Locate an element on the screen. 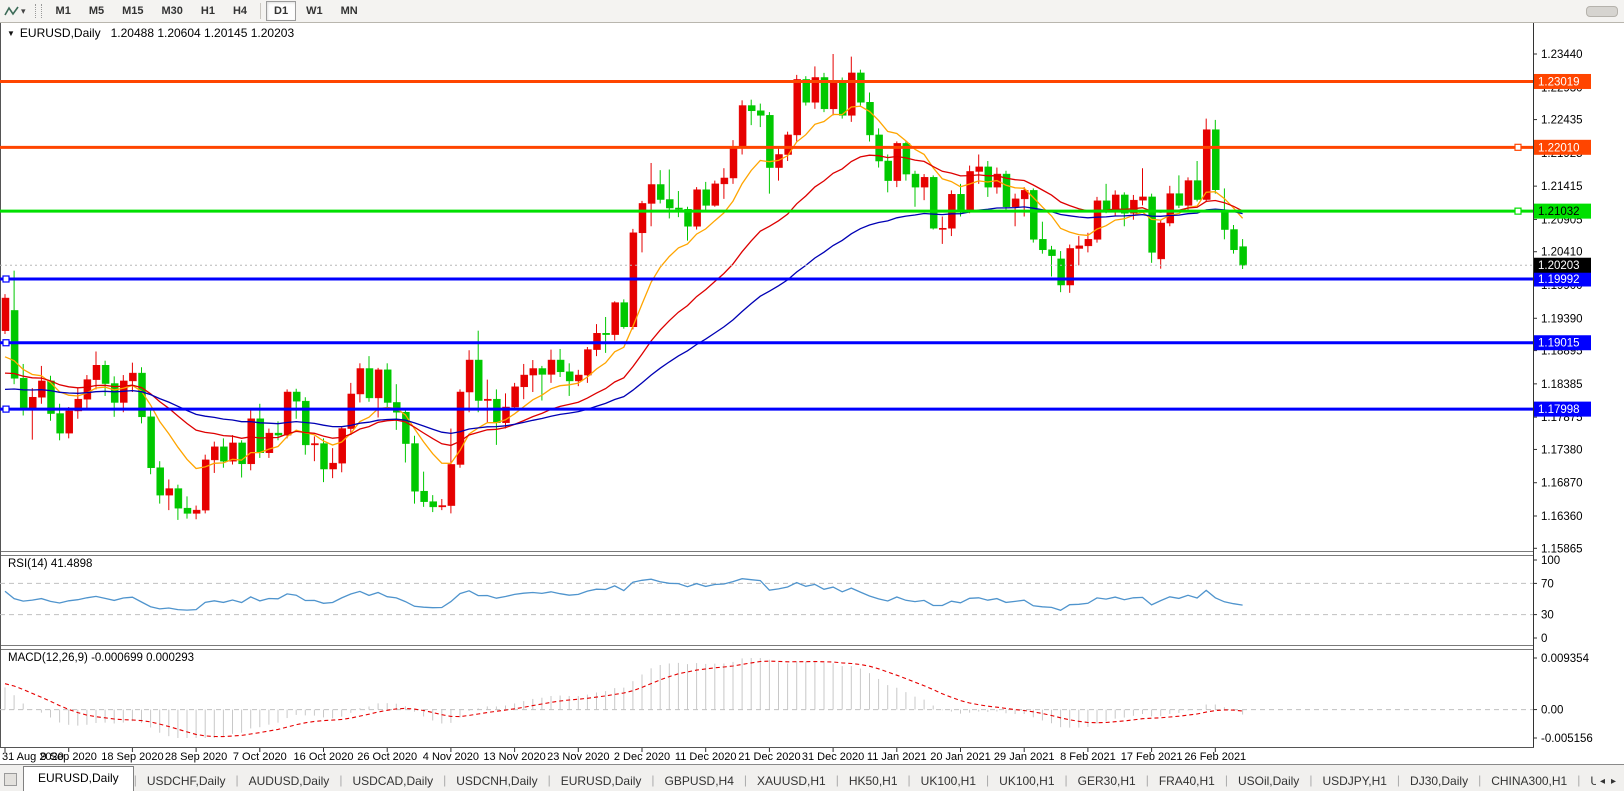 Image resolution: width=1624 pixels, height=791 pixels. date-axis-label: 31 Dec 2020 is located at coordinates (833, 757).